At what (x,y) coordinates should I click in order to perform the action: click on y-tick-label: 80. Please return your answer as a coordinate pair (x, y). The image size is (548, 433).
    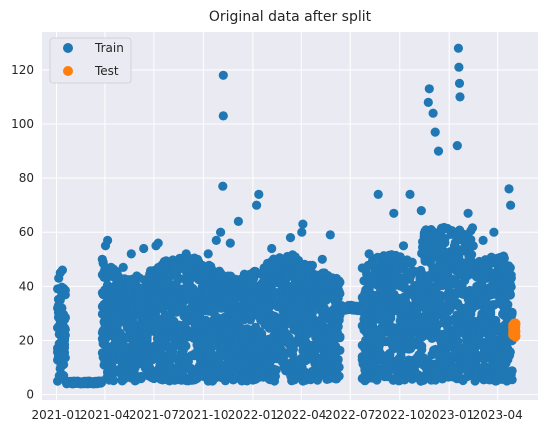
    Looking at the image, I should click on (26, 178).